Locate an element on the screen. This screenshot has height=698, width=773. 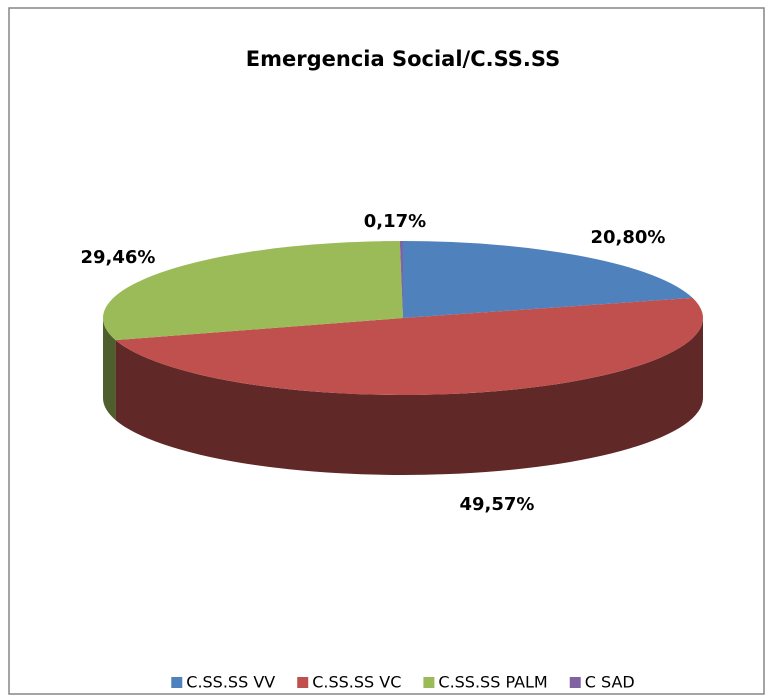
data-label: 0,17% is located at coordinates (395, 221).